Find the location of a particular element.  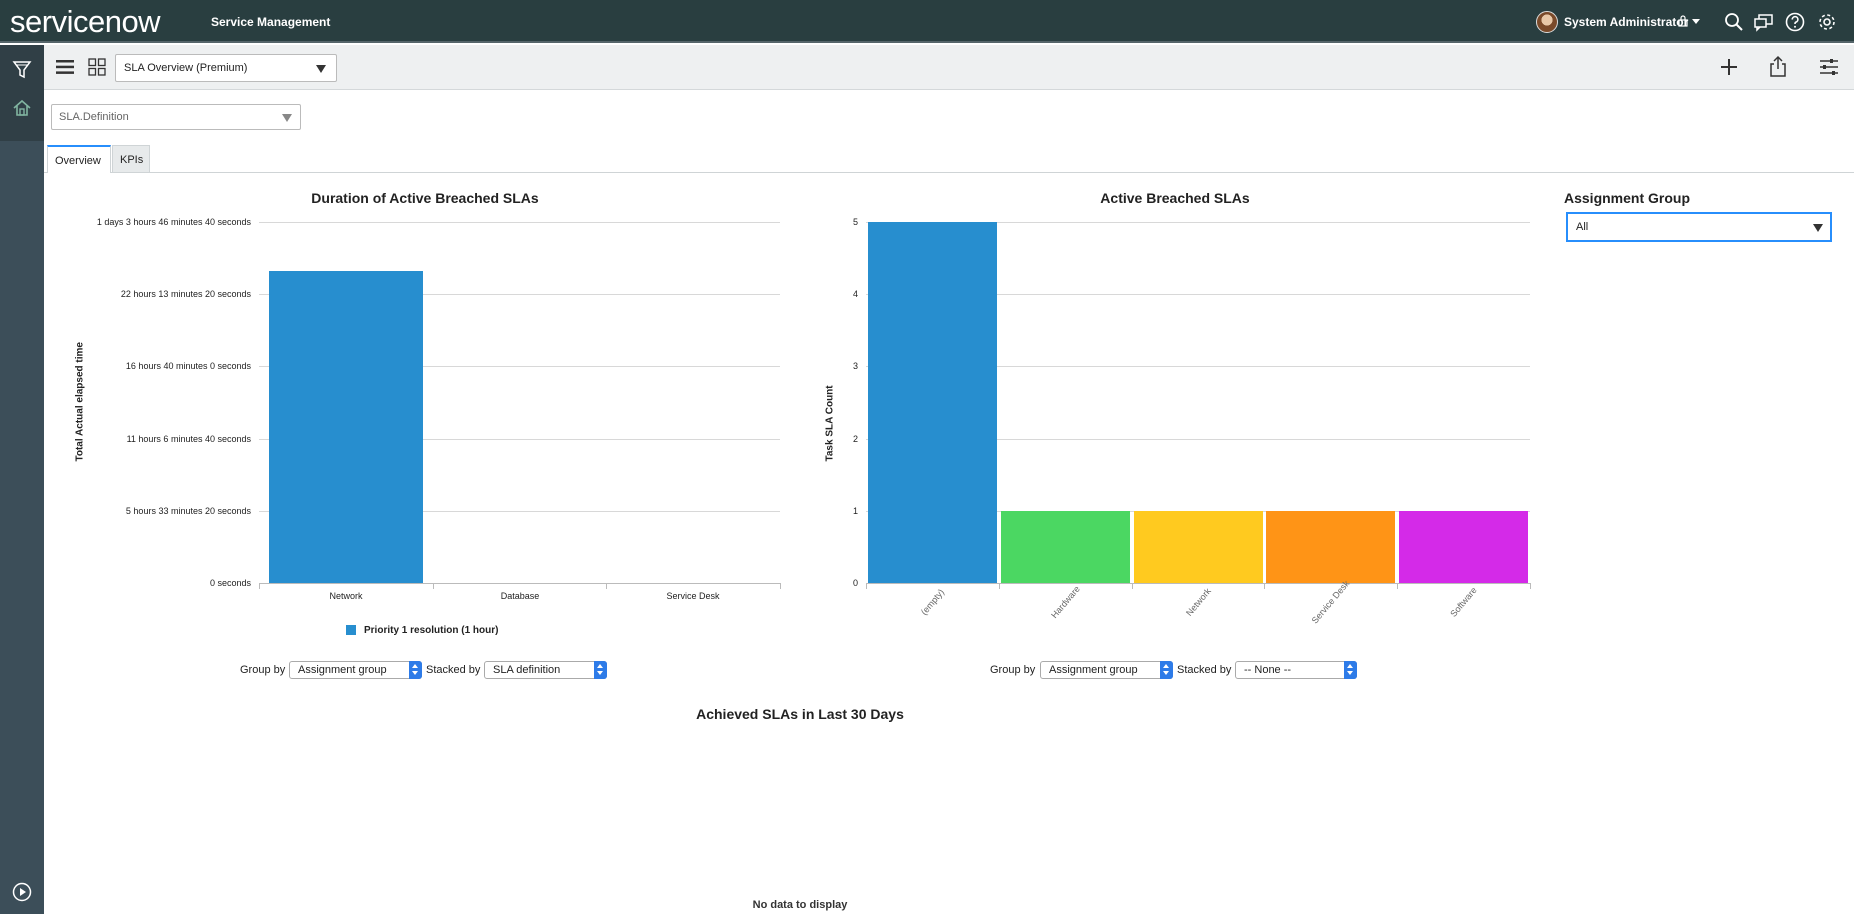

dashboard-select-value: SLA Overview (Premium) is located at coordinates (186, 68).